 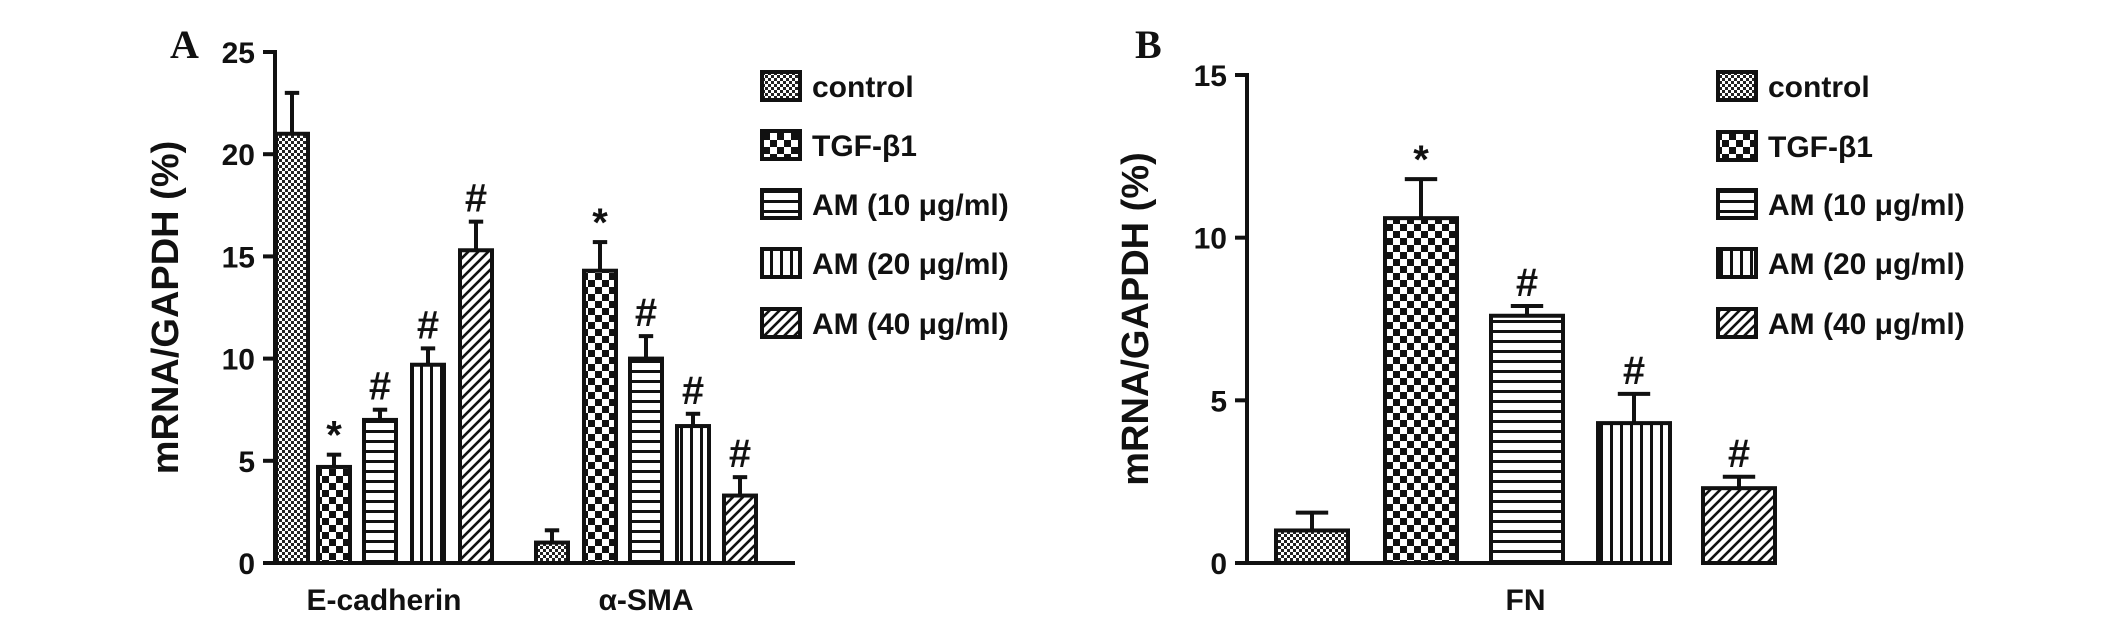 What do you see at coordinates (1148, 44) in the screenshot?
I see `panel-letter: B` at bounding box center [1148, 44].